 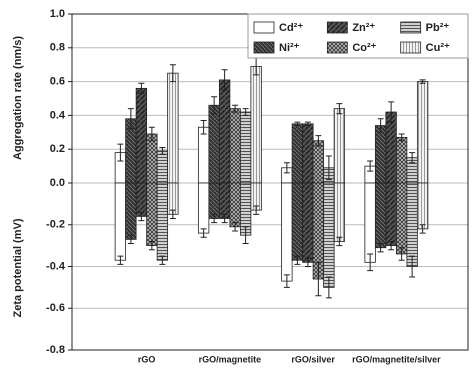 I want to click on legend-label: Co²⁺, so click(x=364, y=48).